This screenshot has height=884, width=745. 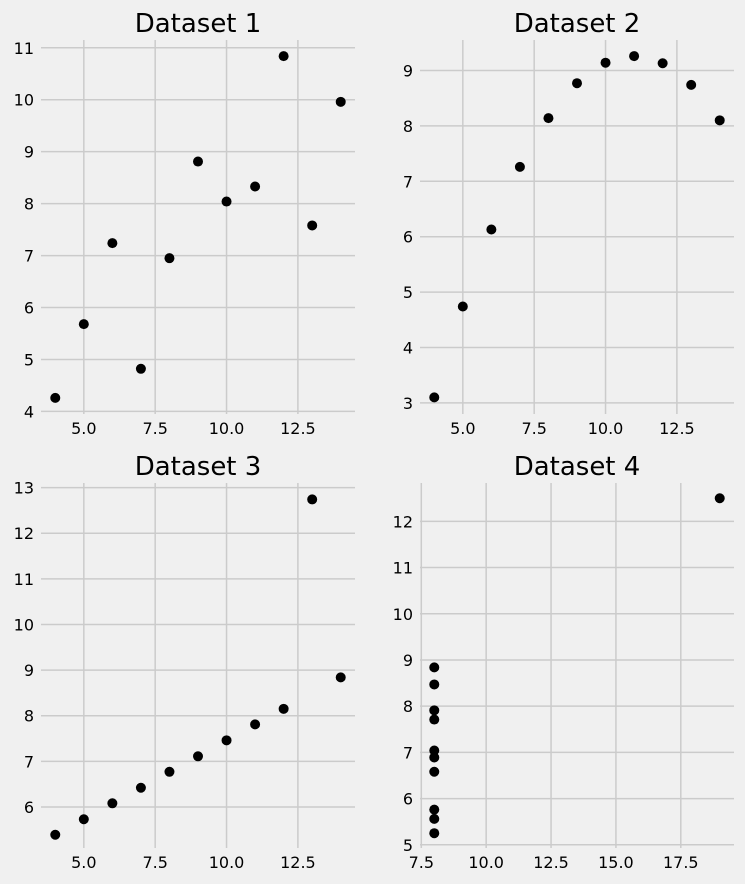 What do you see at coordinates (681, 862) in the screenshot?
I see `x-tick-label: 17.5` at bounding box center [681, 862].